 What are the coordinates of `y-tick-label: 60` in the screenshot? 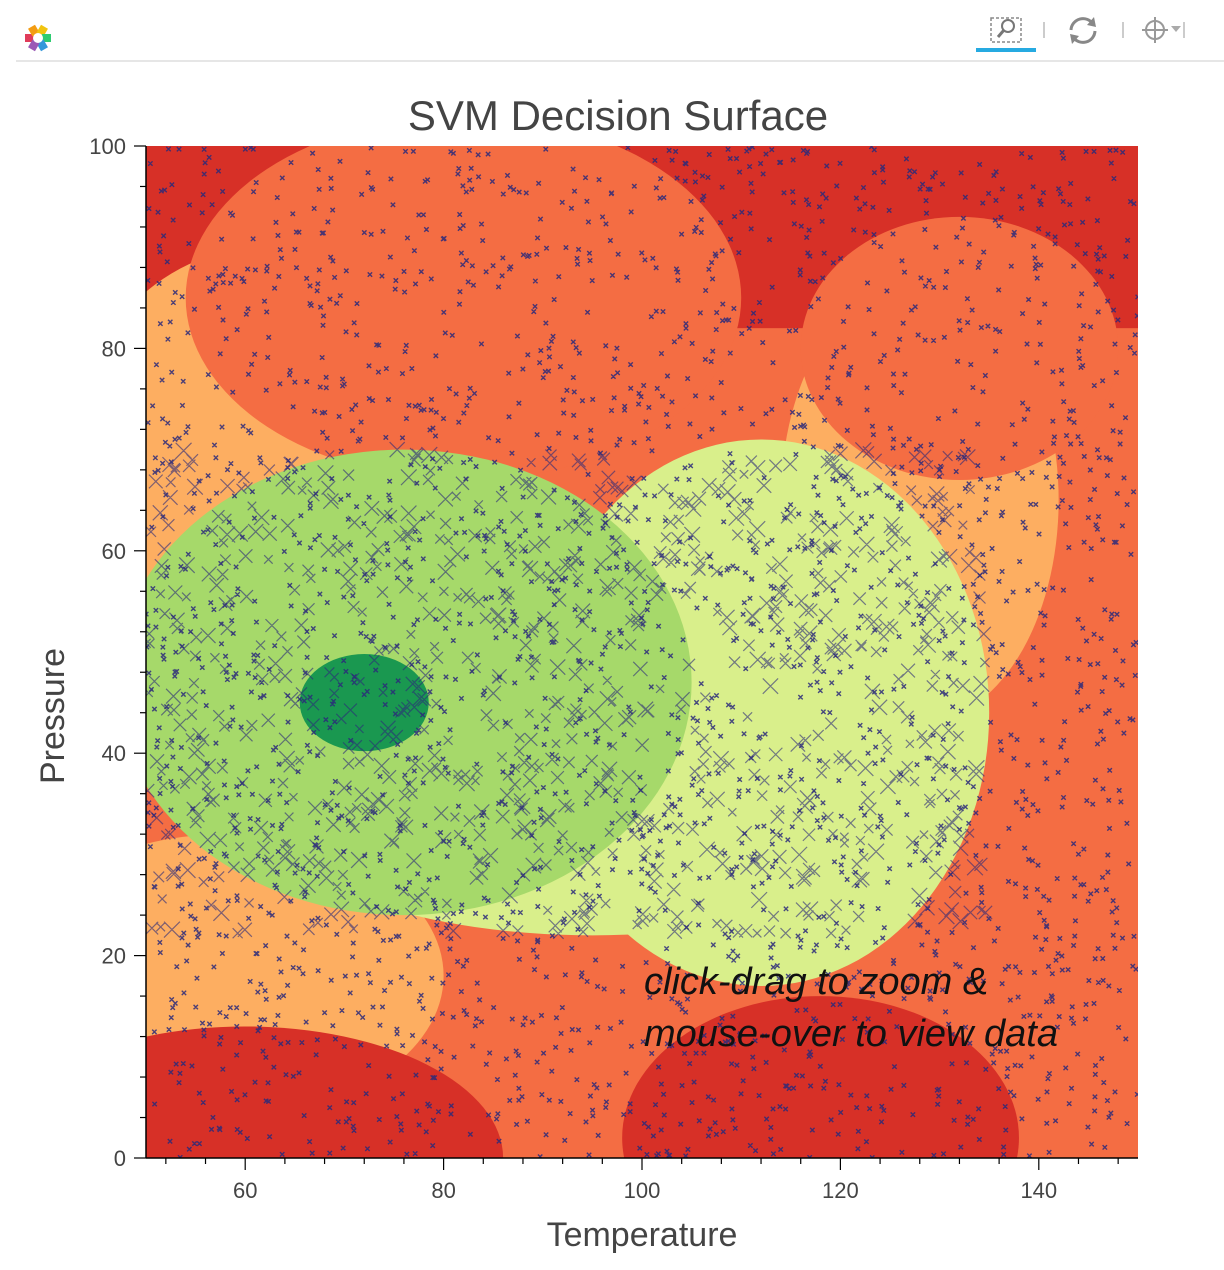 It's located at (114, 551).